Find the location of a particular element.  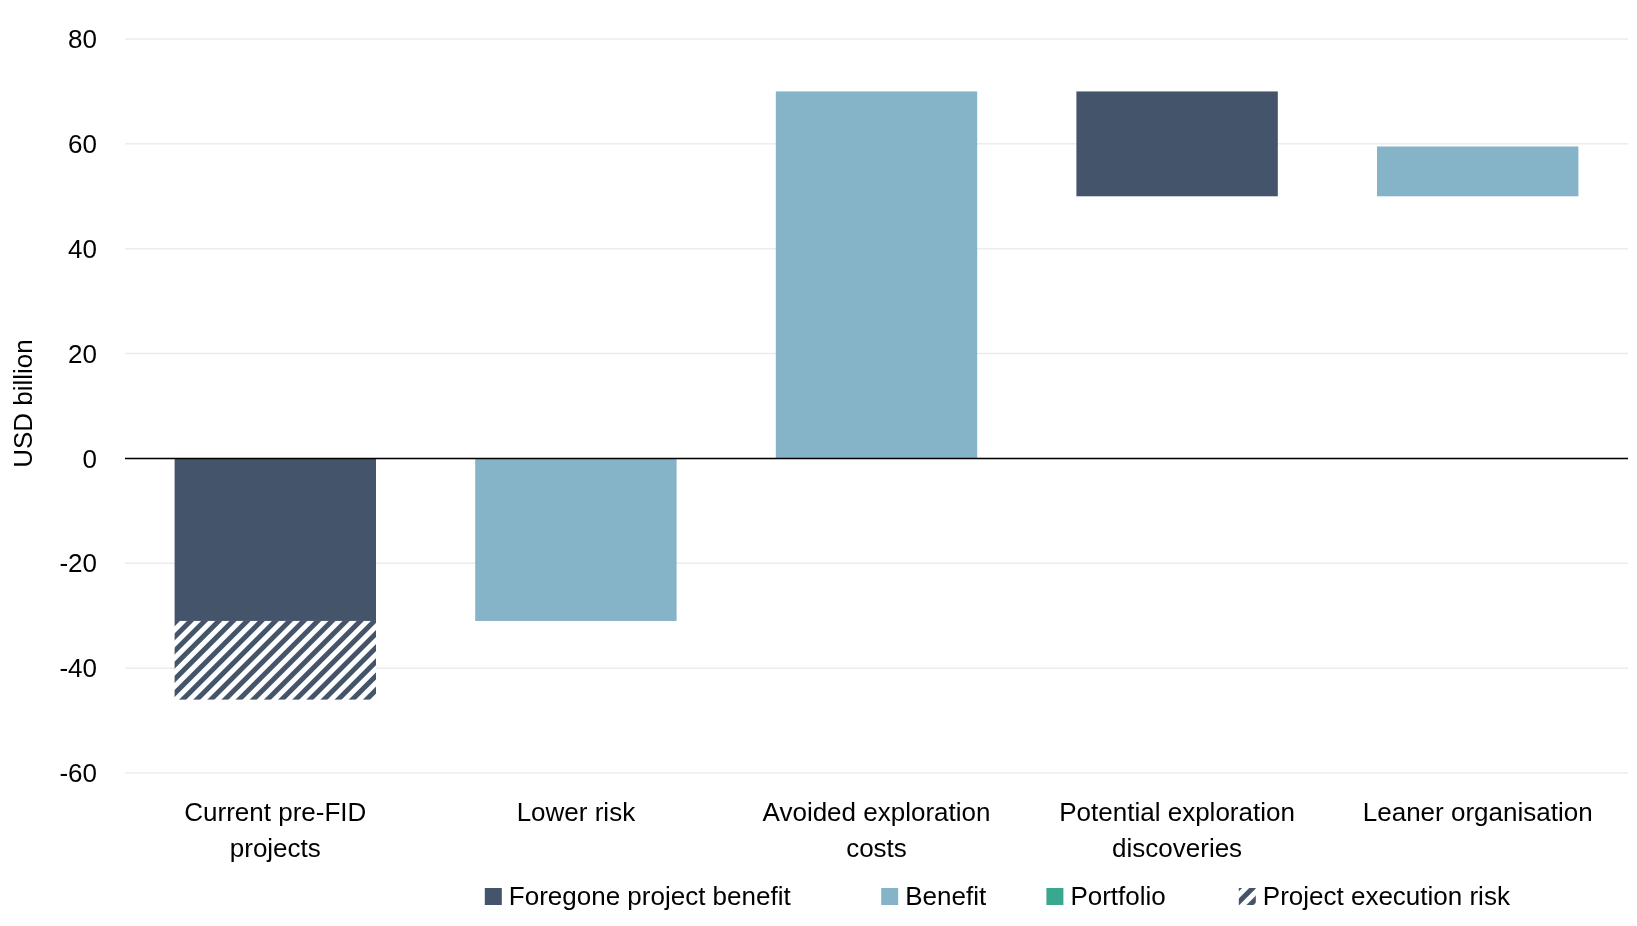

y-axis-title: USD billion is located at coordinates (23, 403).